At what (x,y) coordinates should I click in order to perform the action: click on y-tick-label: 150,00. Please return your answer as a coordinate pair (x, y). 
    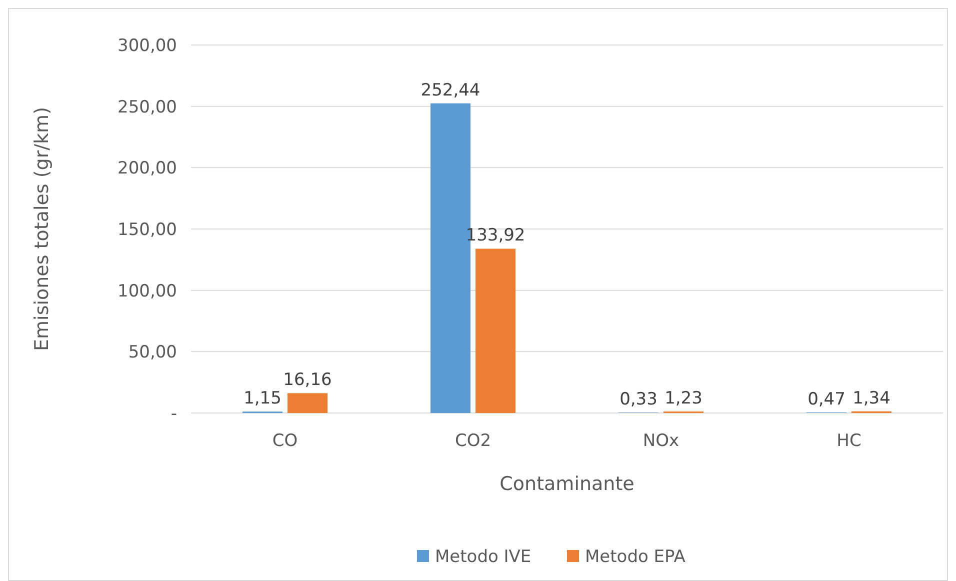
    Looking at the image, I should click on (147, 230).